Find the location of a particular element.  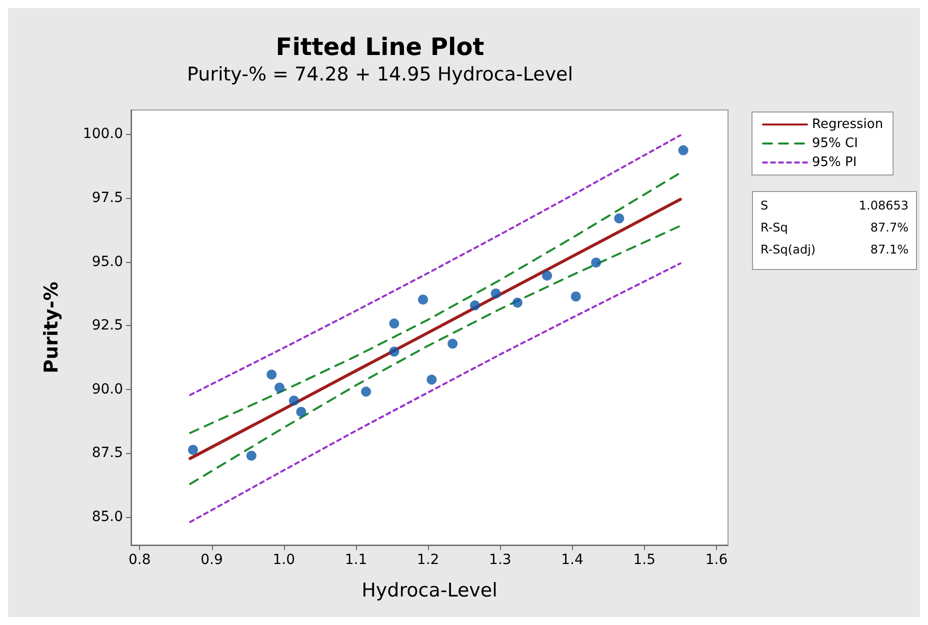

text: S 1.08653 is located at coordinates (834, 205).